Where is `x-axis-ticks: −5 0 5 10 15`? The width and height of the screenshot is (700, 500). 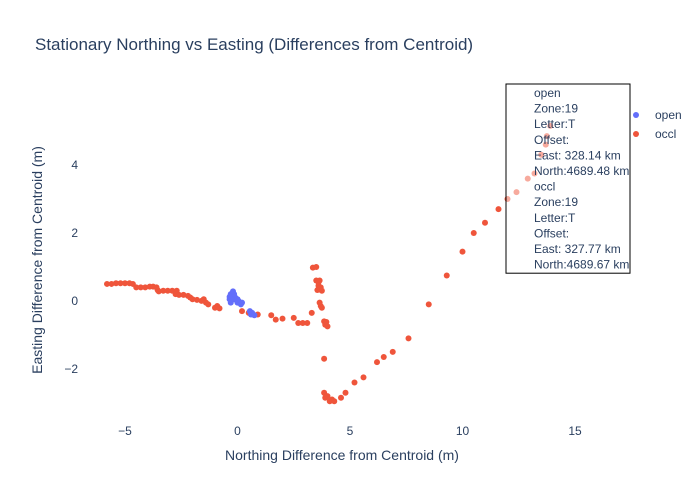 x-axis-ticks: −5 0 5 10 15 is located at coordinates (350, 431).